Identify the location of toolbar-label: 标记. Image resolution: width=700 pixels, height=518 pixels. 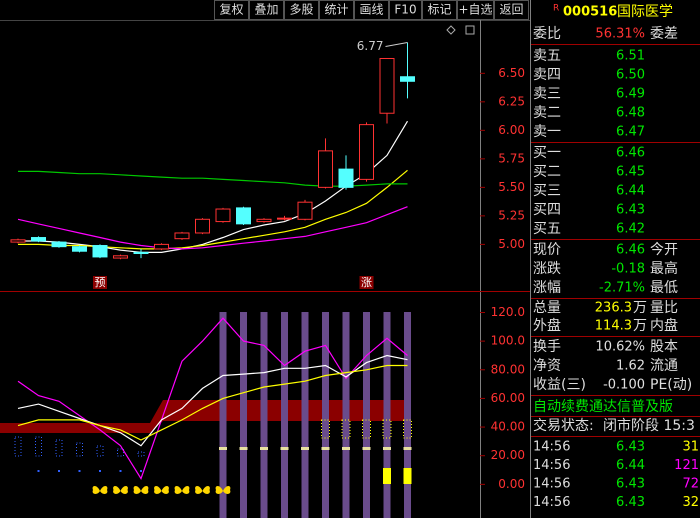
(439, 10).